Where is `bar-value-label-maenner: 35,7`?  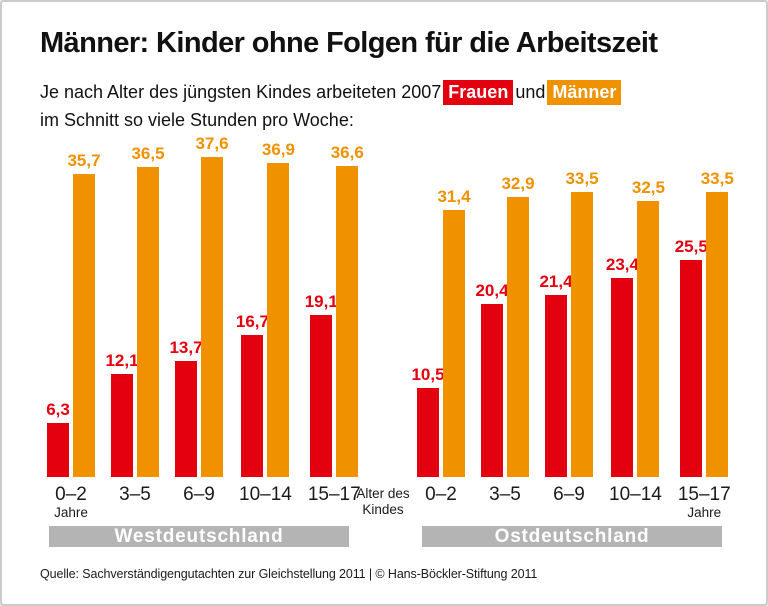
bar-value-label-maenner: 35,7 is located at coordinates (84, 160).